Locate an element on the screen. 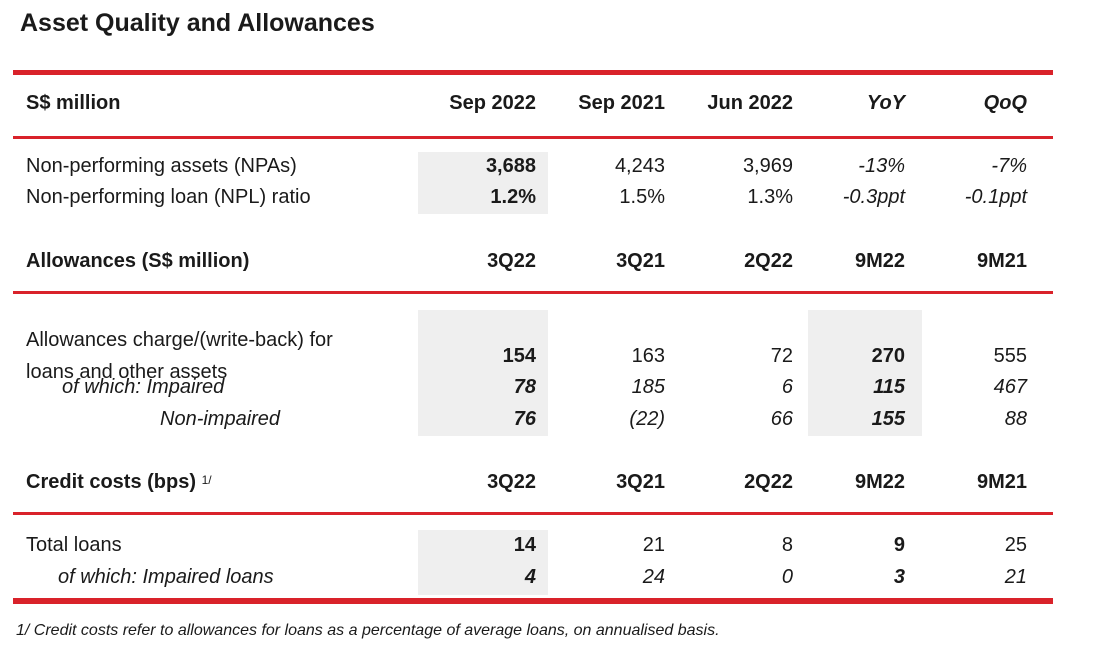 The height and width of the screenshot is (669, 1107). cell-value: 9 is located at coordinates (899, 545).